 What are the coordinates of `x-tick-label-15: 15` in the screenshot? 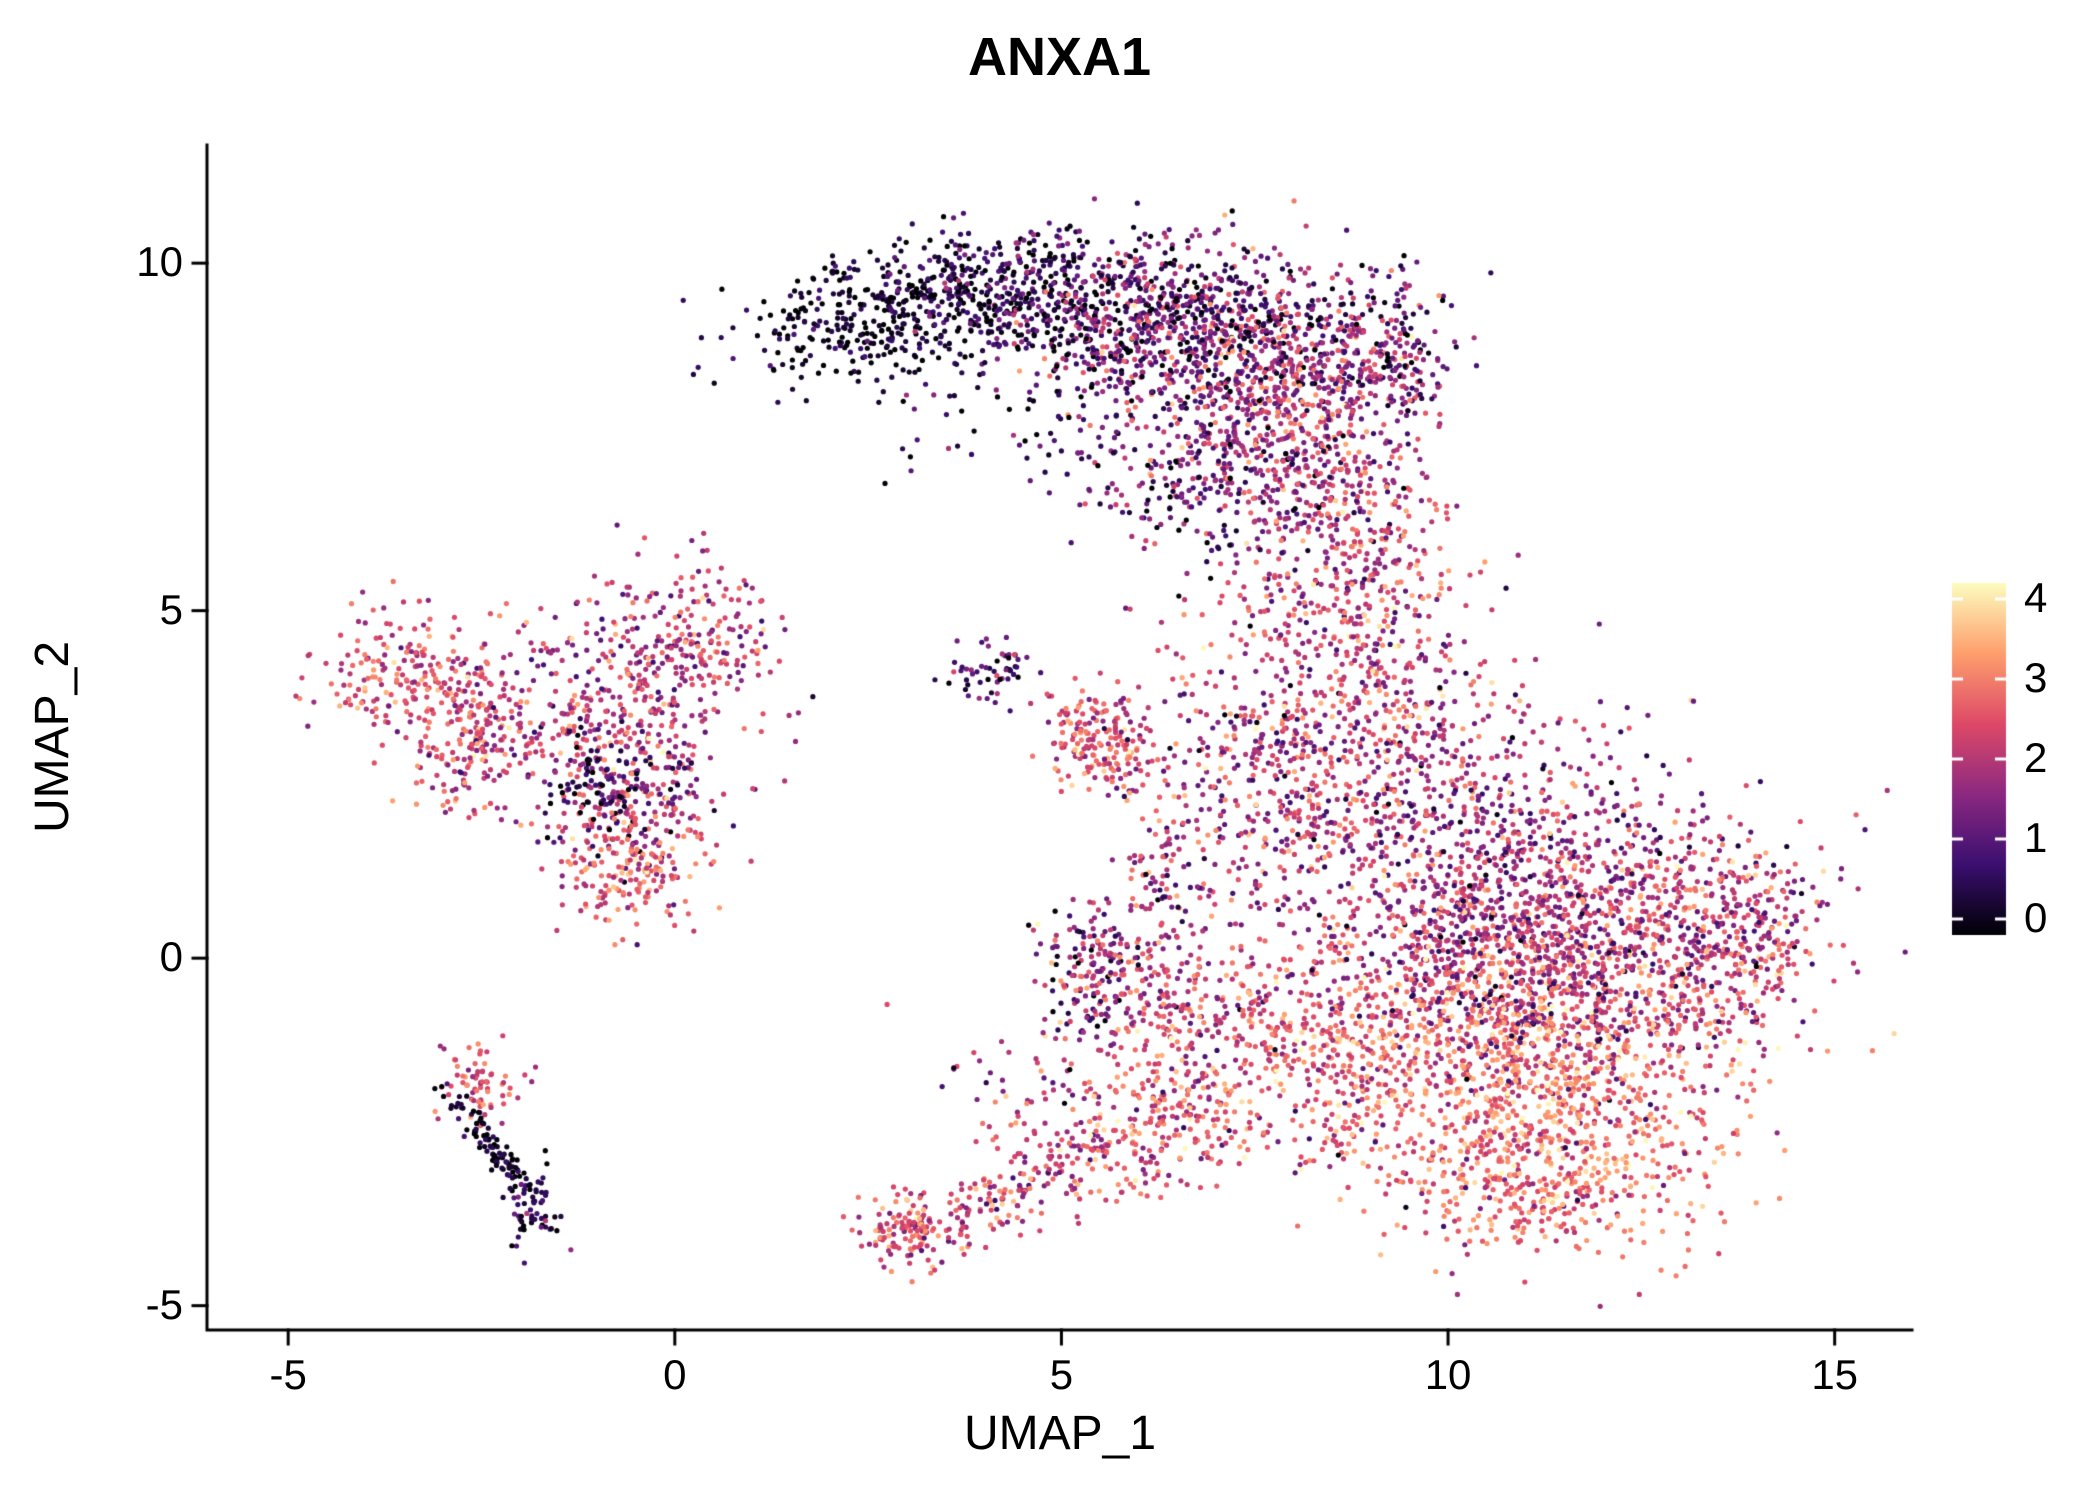 It's located at (1835, 1374).